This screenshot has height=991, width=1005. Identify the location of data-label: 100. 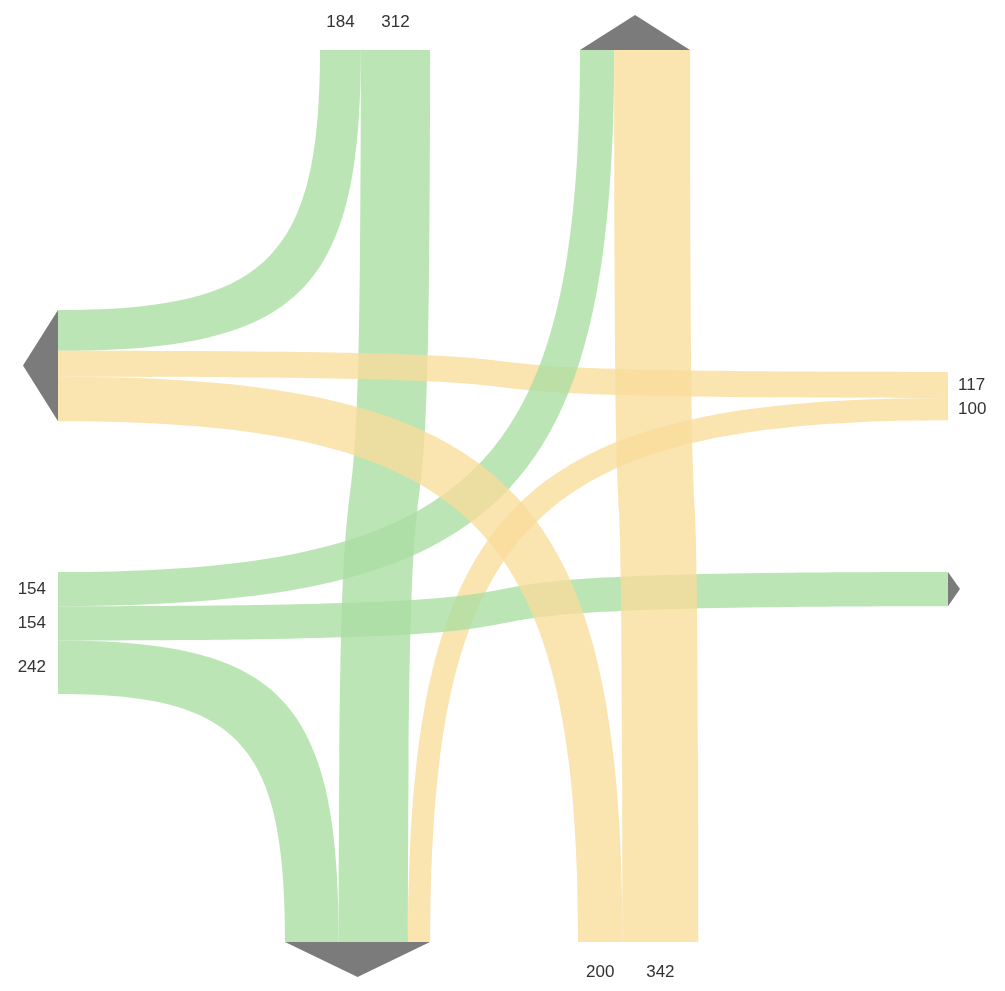
(972, 408).